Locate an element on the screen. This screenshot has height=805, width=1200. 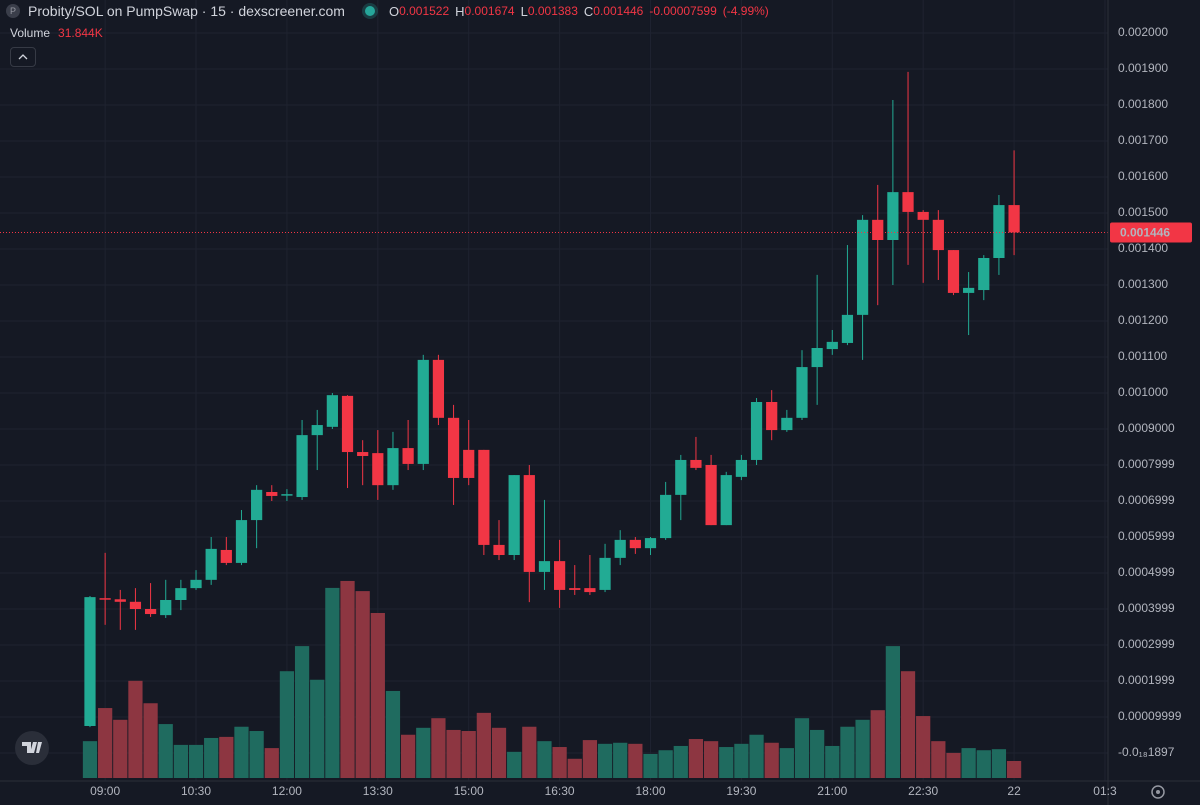
ohlc-key: H is located at coordinates (460, 11).